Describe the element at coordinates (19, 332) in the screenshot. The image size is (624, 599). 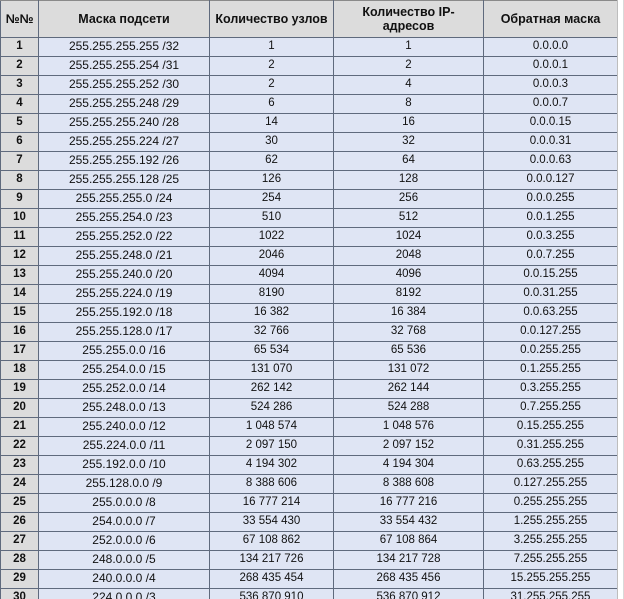
I see `cell-idx: 16` at that location.